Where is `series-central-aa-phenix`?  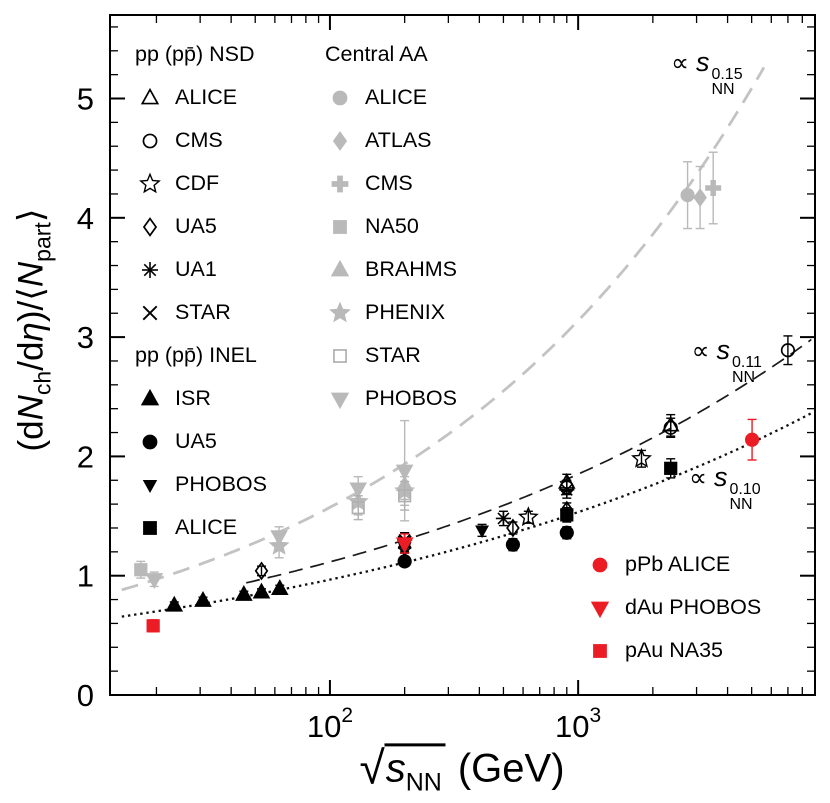 series-central-aa-phenix is located at coordinates (342, 517).